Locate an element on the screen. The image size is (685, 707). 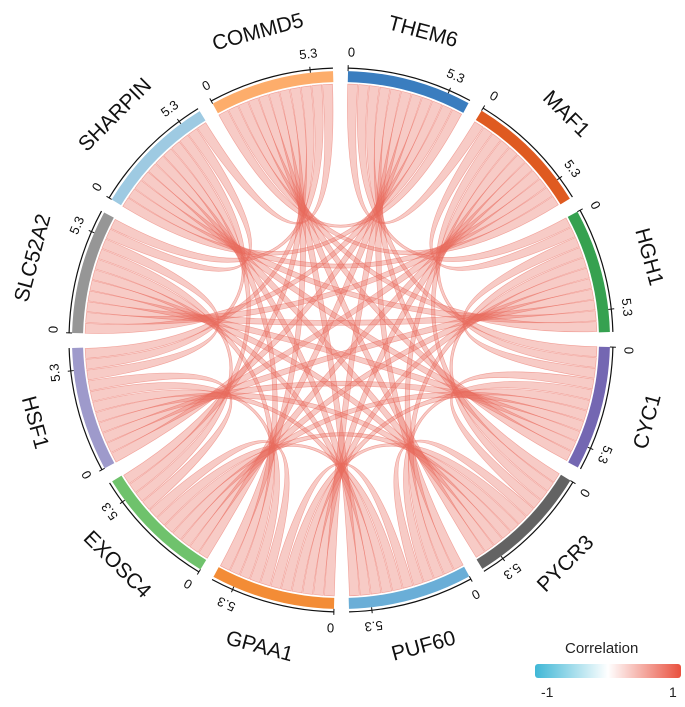
sector-label-exosc4: EXOSC4 is located at coordinates (117, 564).